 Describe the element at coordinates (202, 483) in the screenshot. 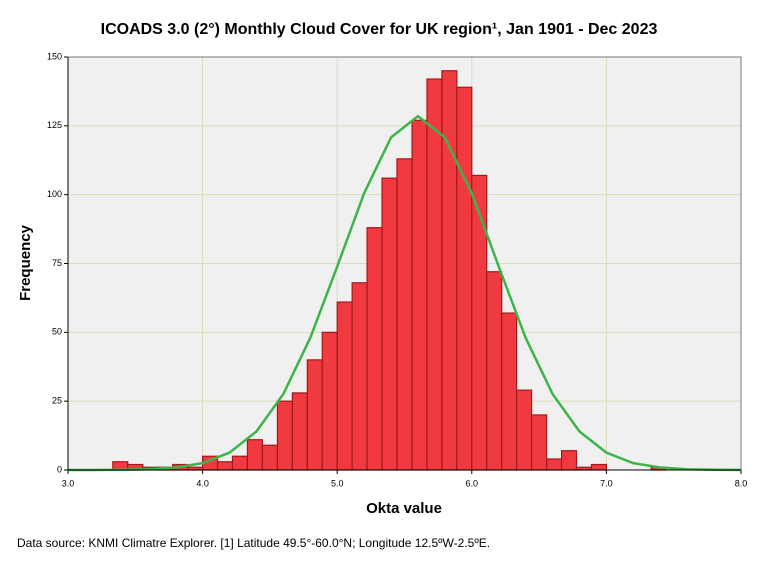

I see `x-tick-label: 4.0` at that location.